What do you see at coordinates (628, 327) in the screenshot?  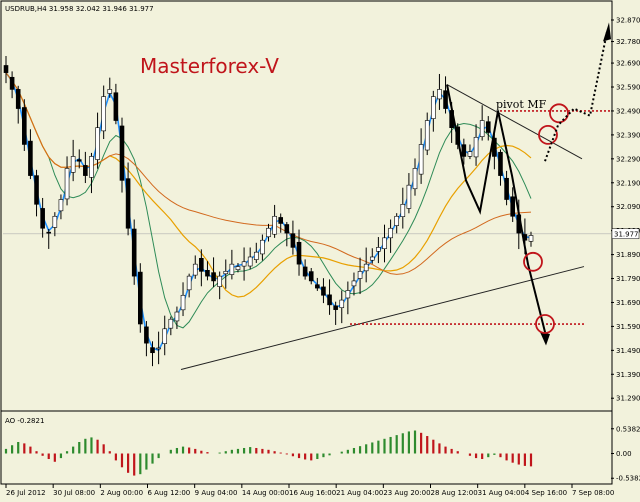 I see `price-tick-label: 31.590` at bounding box center [628, 327].